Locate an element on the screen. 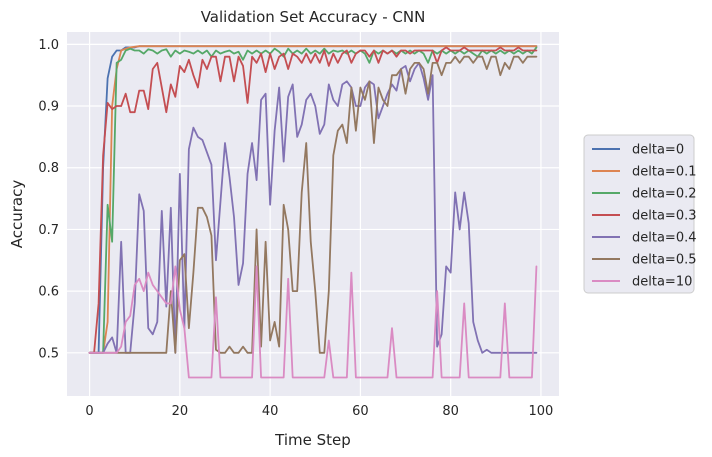 This screenshot has width=712, height=457. legend-box is located at coordinates (639, 214).